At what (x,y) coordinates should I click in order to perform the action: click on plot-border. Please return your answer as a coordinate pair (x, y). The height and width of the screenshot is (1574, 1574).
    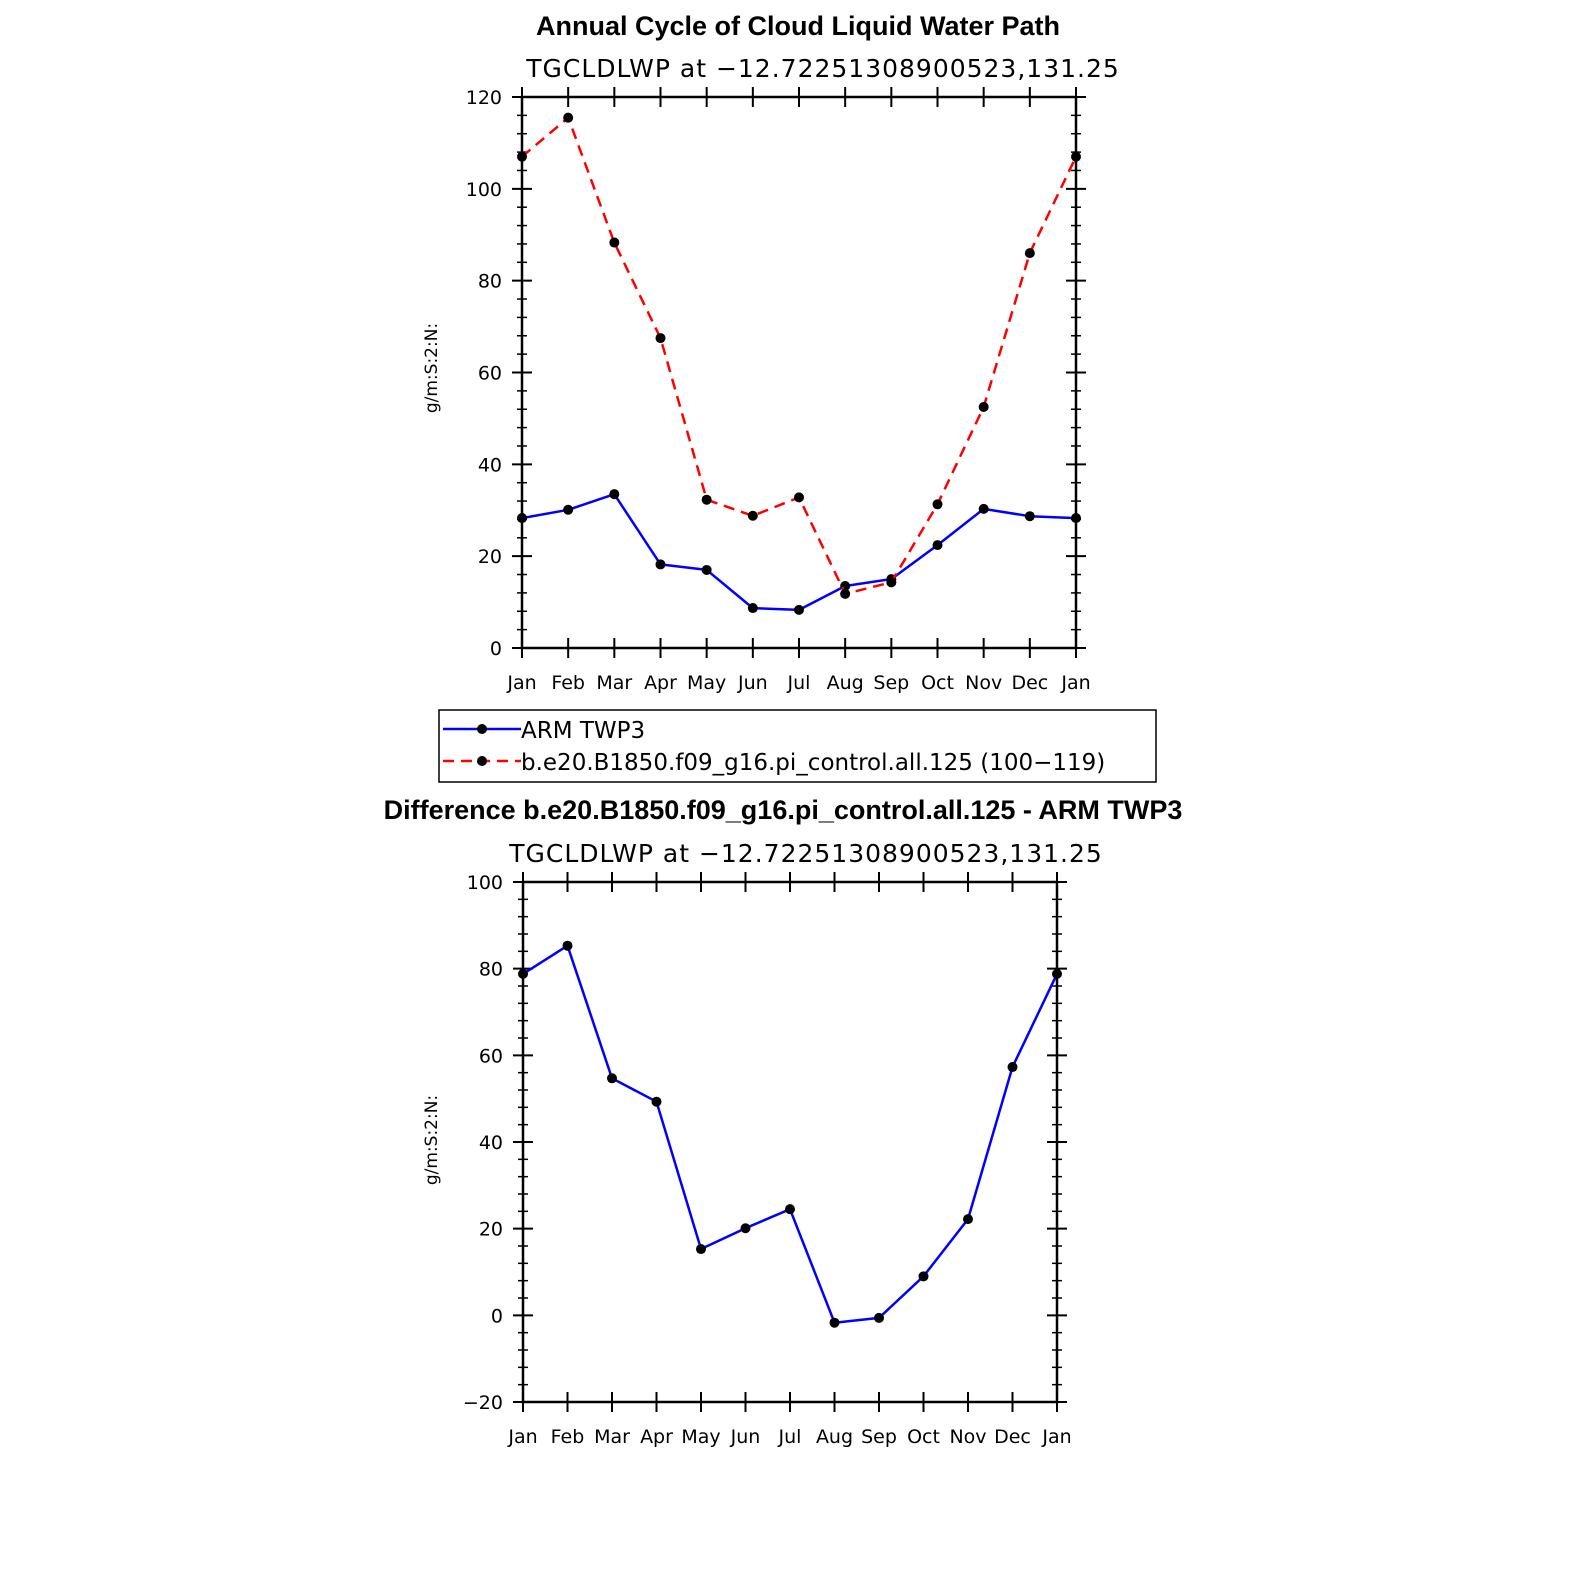
    Looking at the image, I should click on (790, 1142).